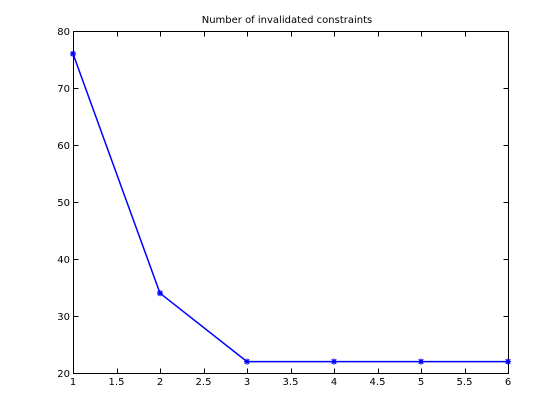 This screenshot has width=559, height=419. What do you see at coordinates (63, 89) in the screenshot?
I see `y-tick-label: 70` at bounding box center [63, 89].